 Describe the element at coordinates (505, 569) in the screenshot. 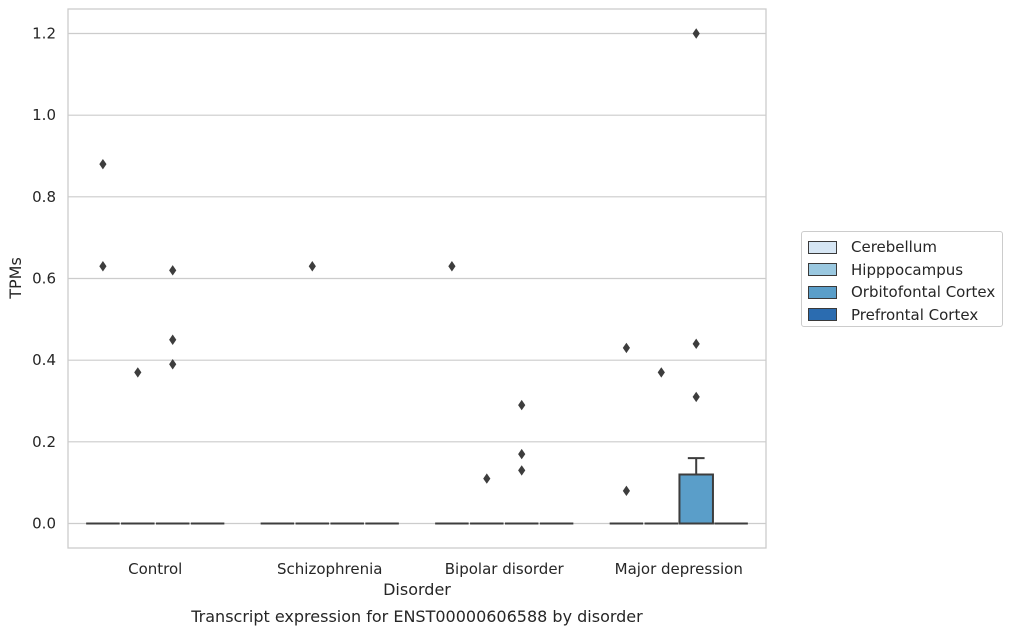

I see `x-tick-label: Bipolar disorder` at that location.